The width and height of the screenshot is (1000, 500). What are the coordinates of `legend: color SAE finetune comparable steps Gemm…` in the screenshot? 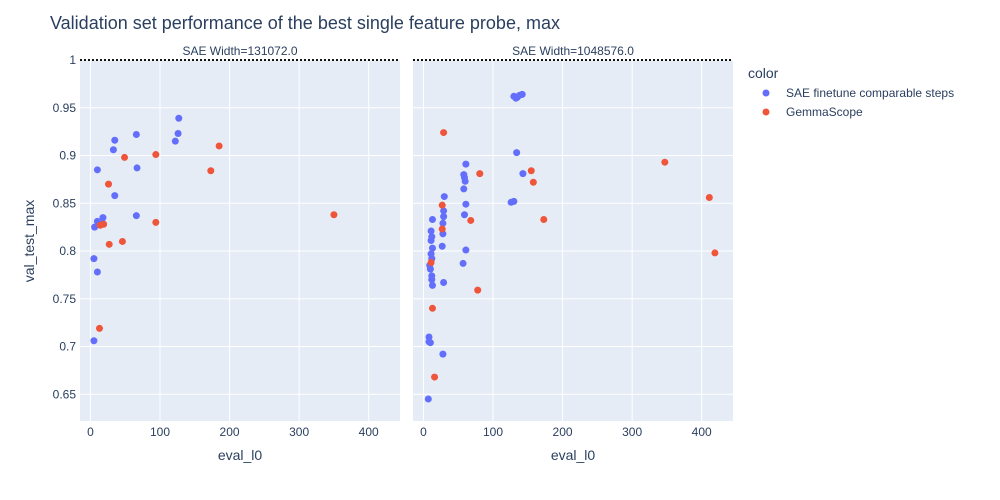 It's located at (851, 92).